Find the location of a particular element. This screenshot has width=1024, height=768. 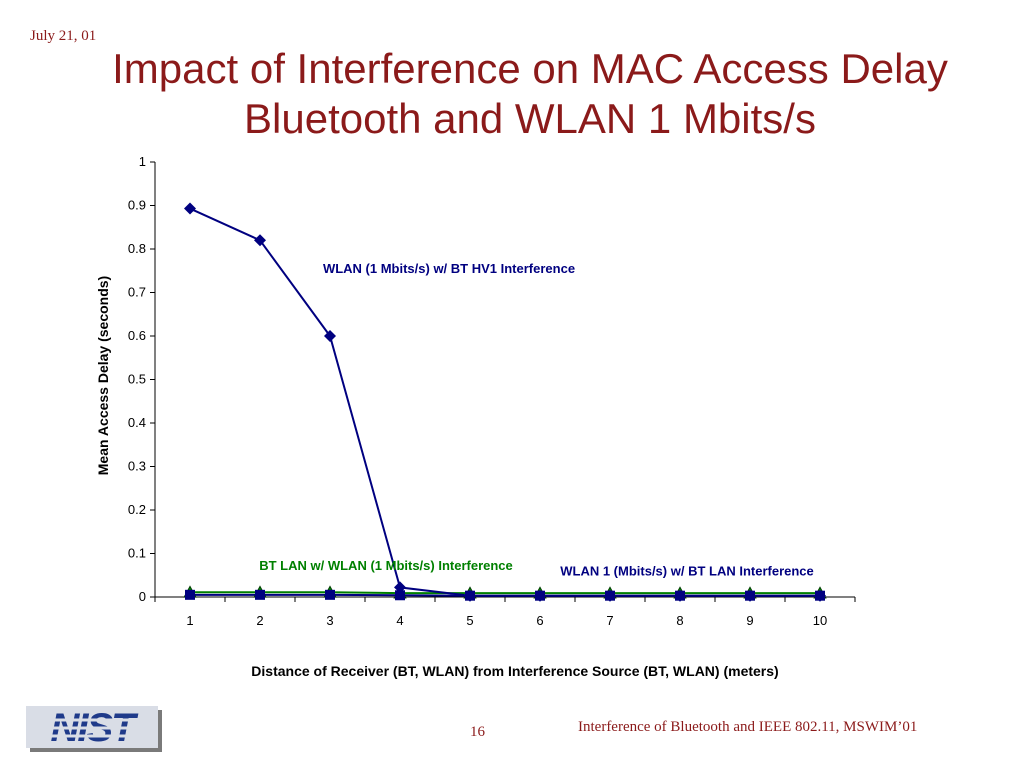

x-tick-label: 6 is located at coordinates (539, 620).